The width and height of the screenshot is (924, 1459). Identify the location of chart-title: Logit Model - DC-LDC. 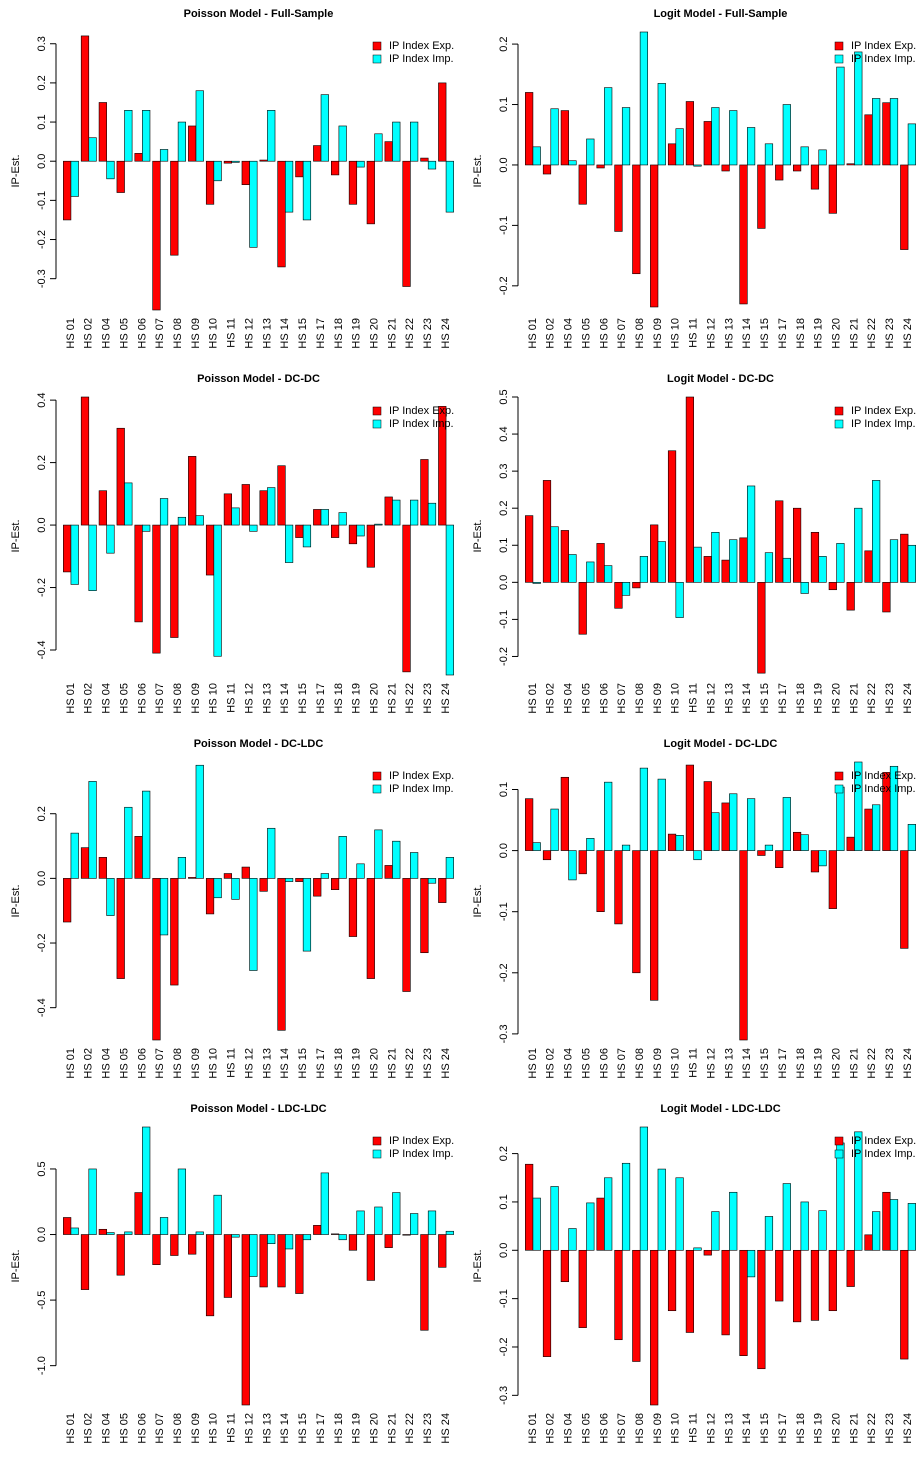
(721, 744).